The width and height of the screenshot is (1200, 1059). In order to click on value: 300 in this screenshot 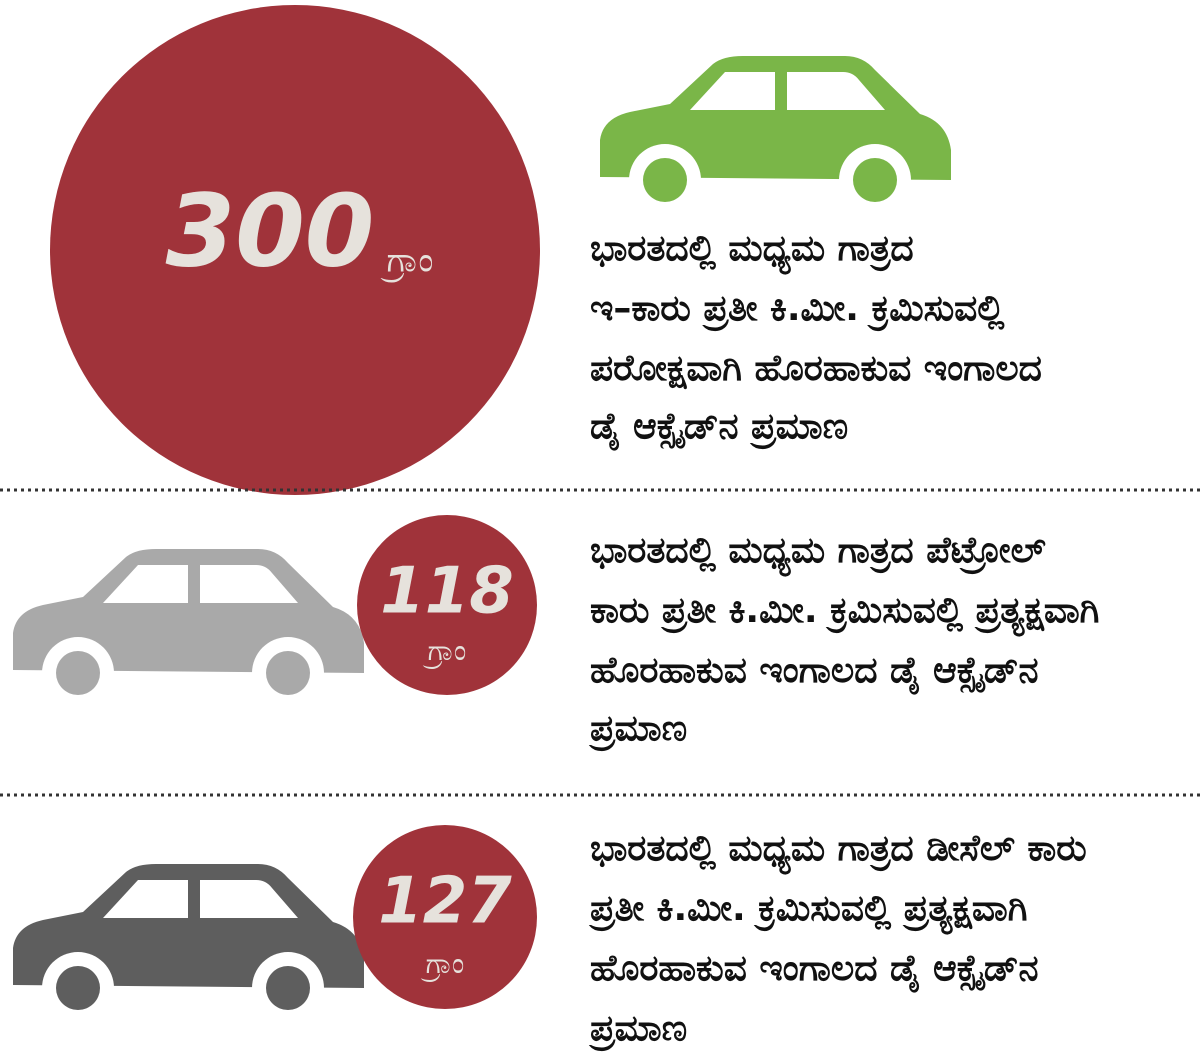, I will do `click(270, 230)`.